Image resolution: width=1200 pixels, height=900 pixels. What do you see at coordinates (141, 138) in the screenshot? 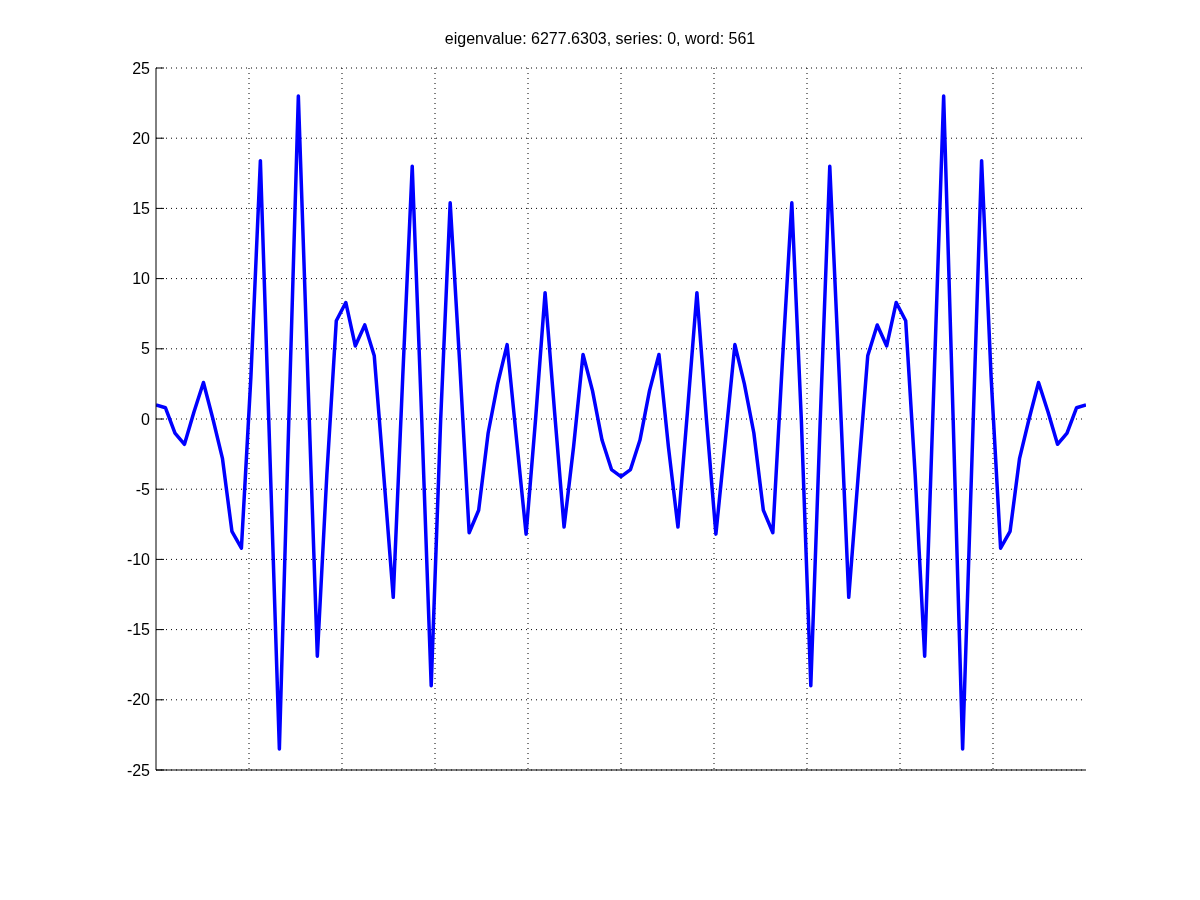
I see `y-tick-label: 20` at bounding box center [141, 138].